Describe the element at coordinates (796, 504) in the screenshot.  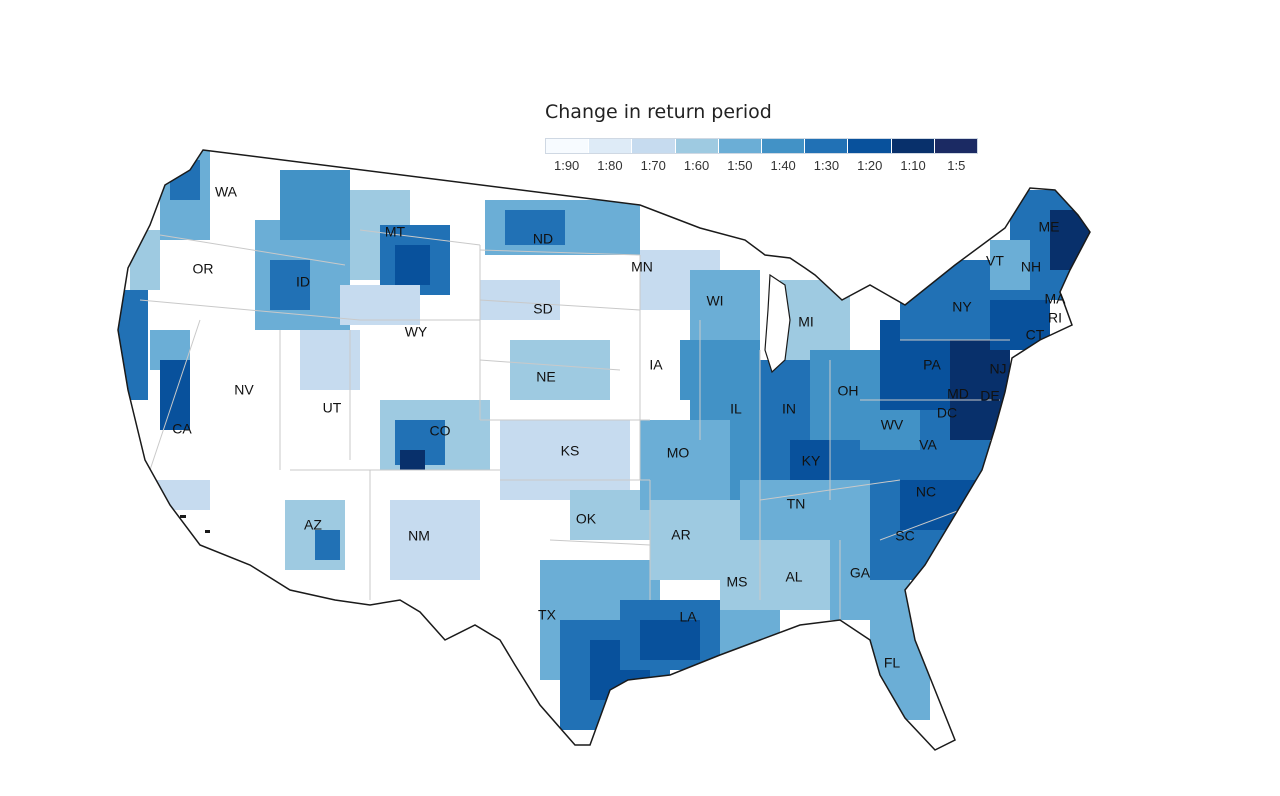
I see `state-label-tn: TN` at that location.